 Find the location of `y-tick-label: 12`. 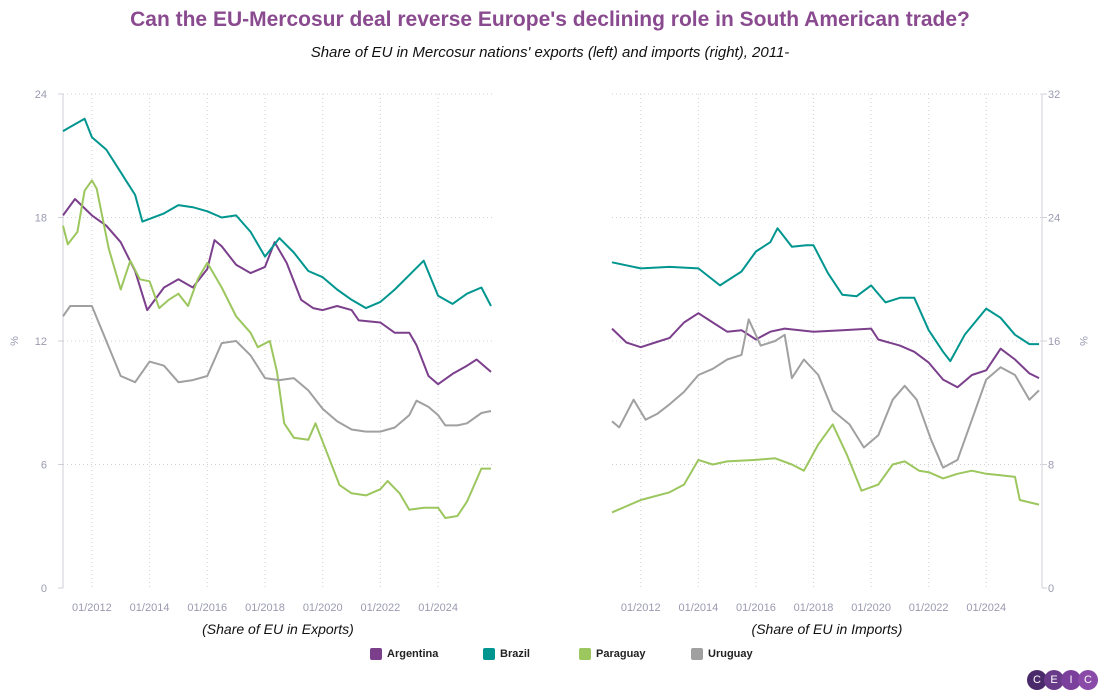

y-tick-label: 12 is located at coordinates (41, 342).